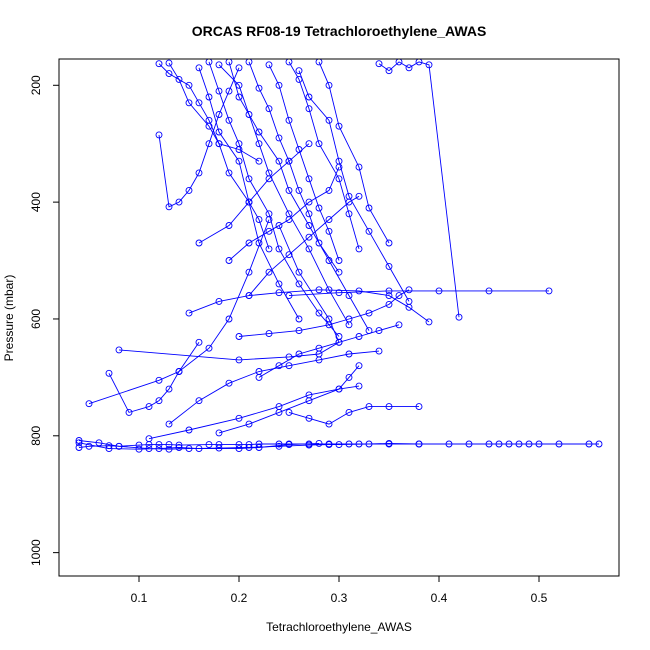 The width and height of the screenshot is (650, 650). What do you see at coordinates (36, 435) in the screenshot?
I see `y-tick-label: 800` at bounding box center [36, 435].